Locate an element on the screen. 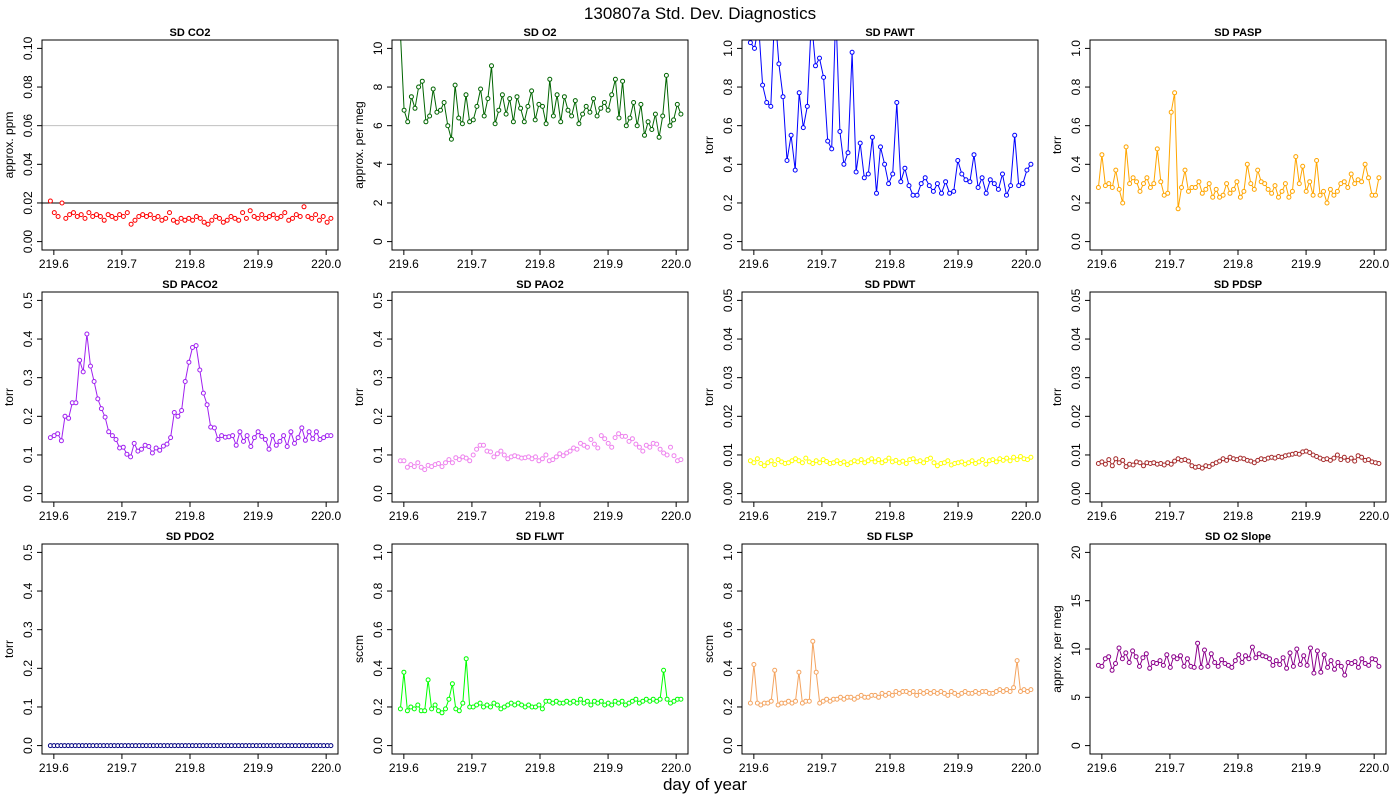 This screenshot has height=800, width=1400. y-tick-label: 0.02 is located at coordinates (28, 203).